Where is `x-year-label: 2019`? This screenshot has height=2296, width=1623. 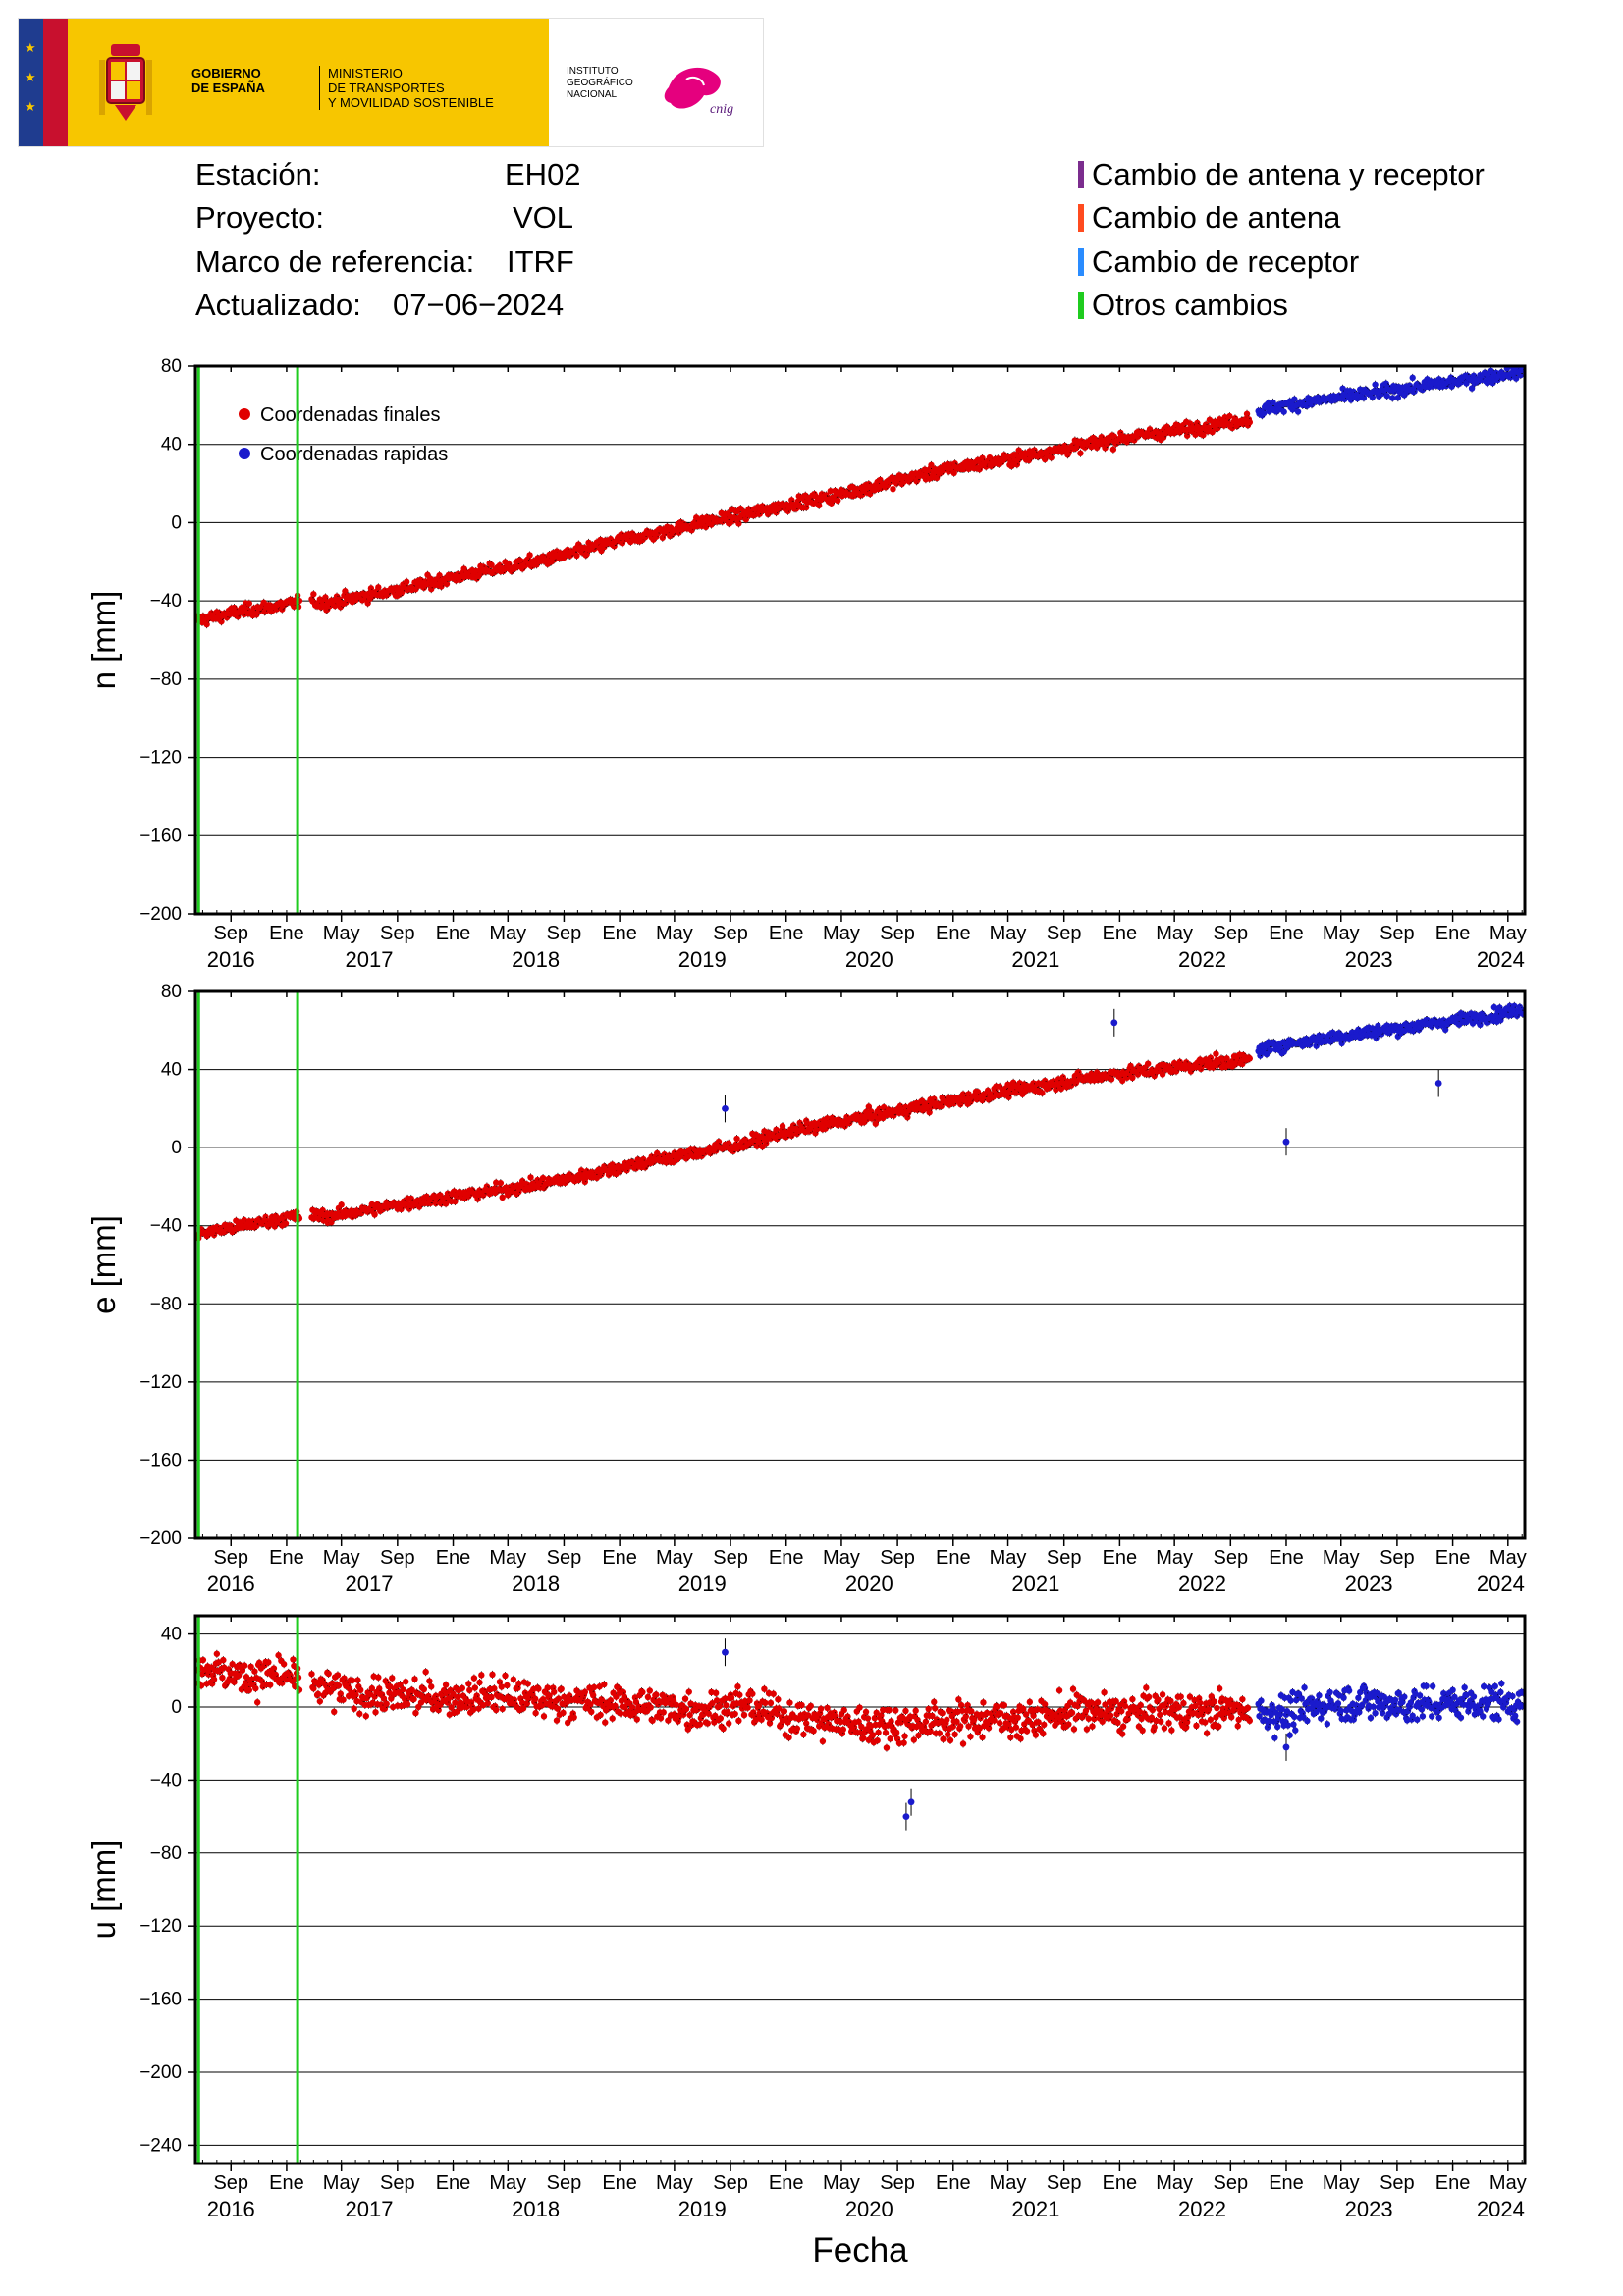
x-year-label: 2019 is located at coordinates (702, 1584).